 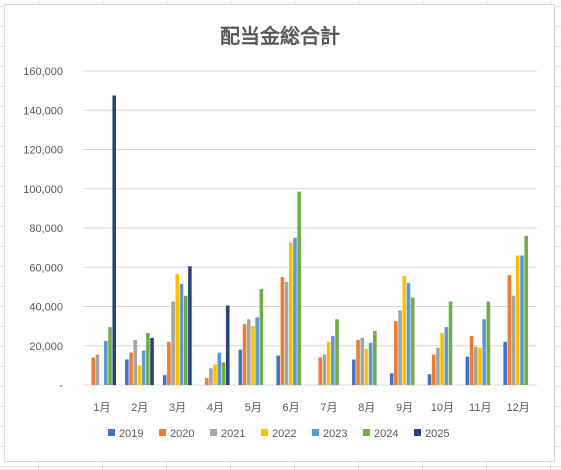 What do you see at coordinates (286, 333) in the screenshot?
I see `bar-2021-6月` at bounding box center [286, 333].